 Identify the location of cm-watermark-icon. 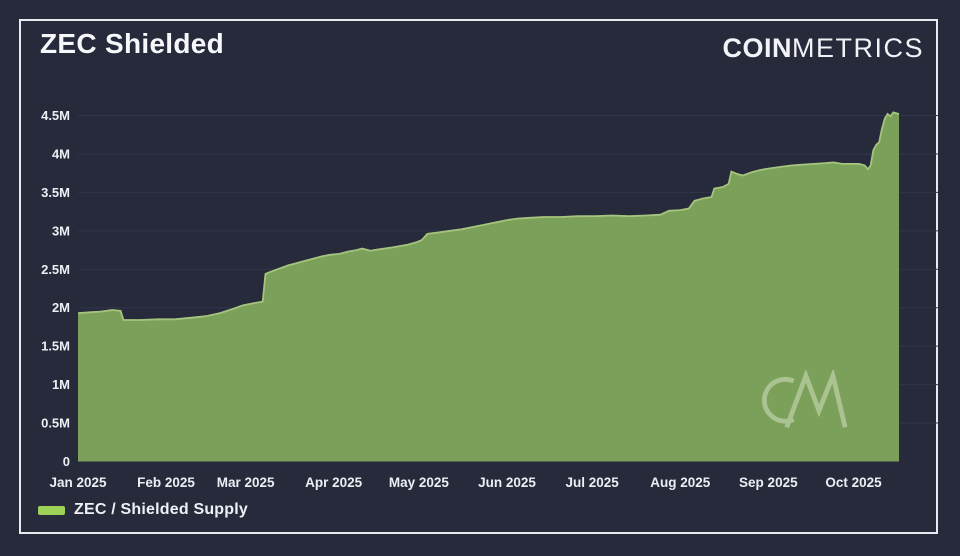
(804, 399).